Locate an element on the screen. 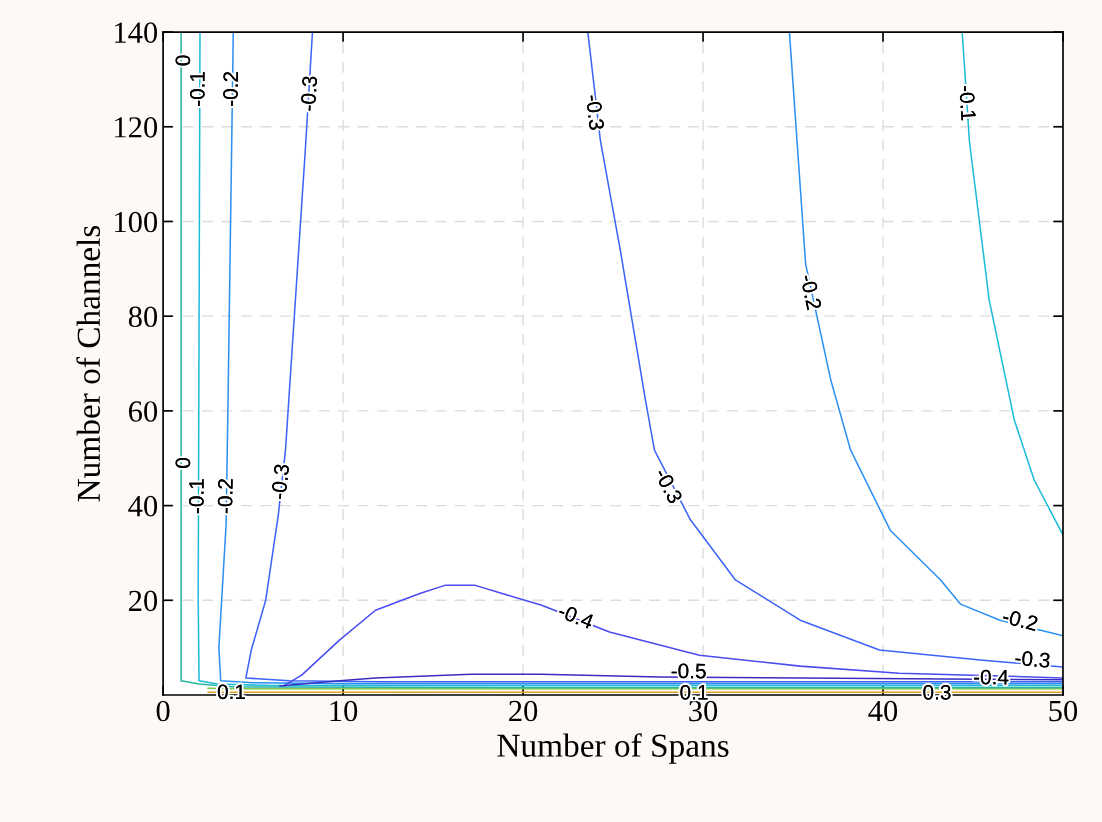 Image resolution: width=1102 pixels, height=822 pixels. x-tick-label: 20 is located at coordinates (523, 711).